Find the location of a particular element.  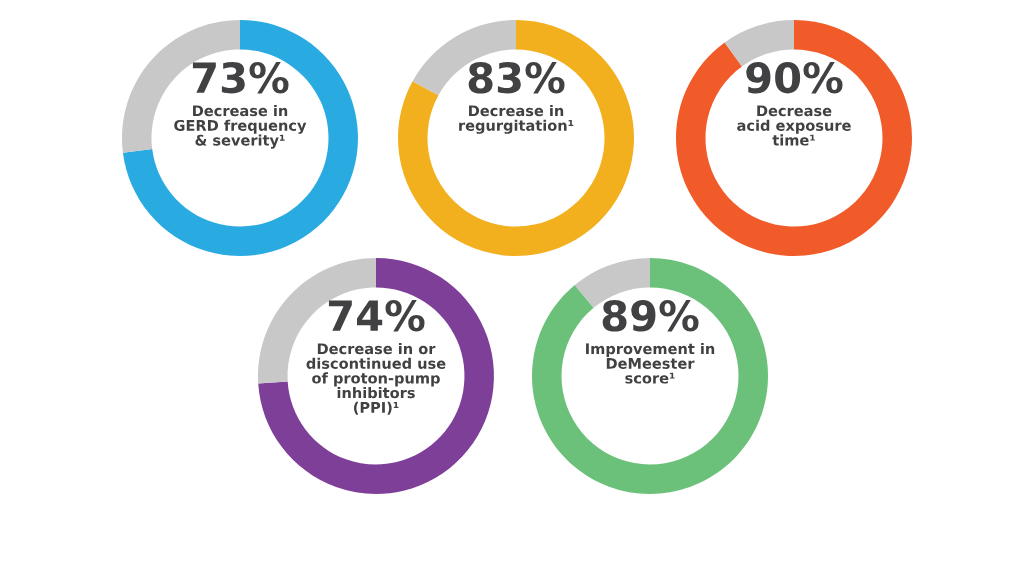

data-label: 90% is located at coordinates (794, 77).